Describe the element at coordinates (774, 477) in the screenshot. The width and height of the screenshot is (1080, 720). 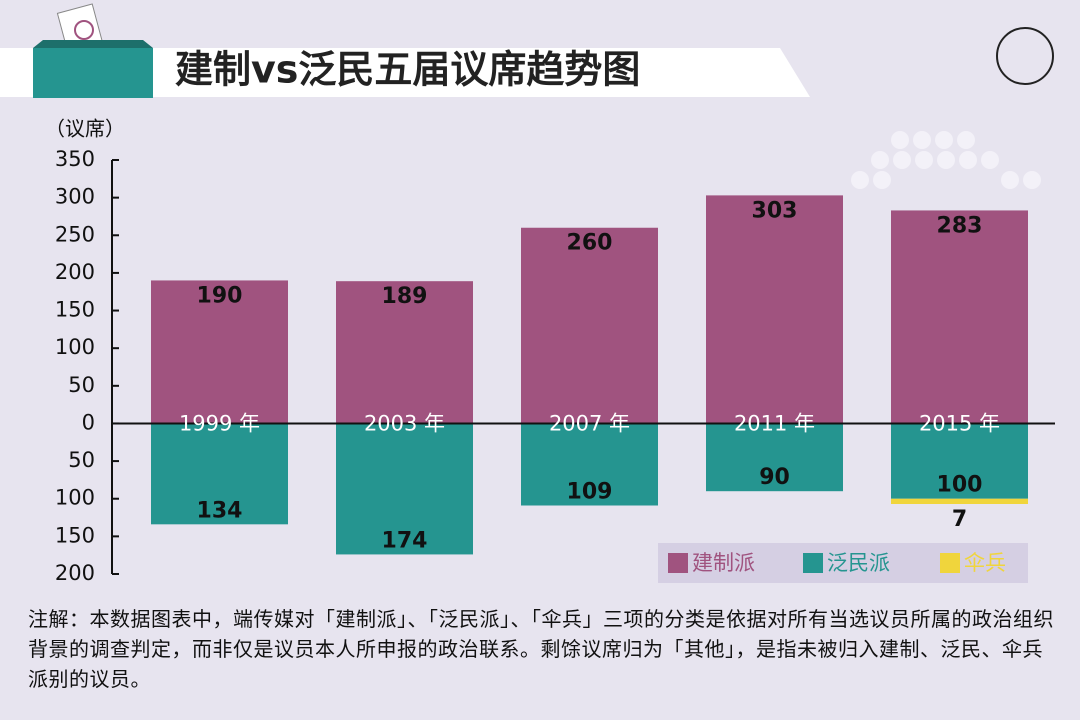
I see `value-label: 90` at that location.